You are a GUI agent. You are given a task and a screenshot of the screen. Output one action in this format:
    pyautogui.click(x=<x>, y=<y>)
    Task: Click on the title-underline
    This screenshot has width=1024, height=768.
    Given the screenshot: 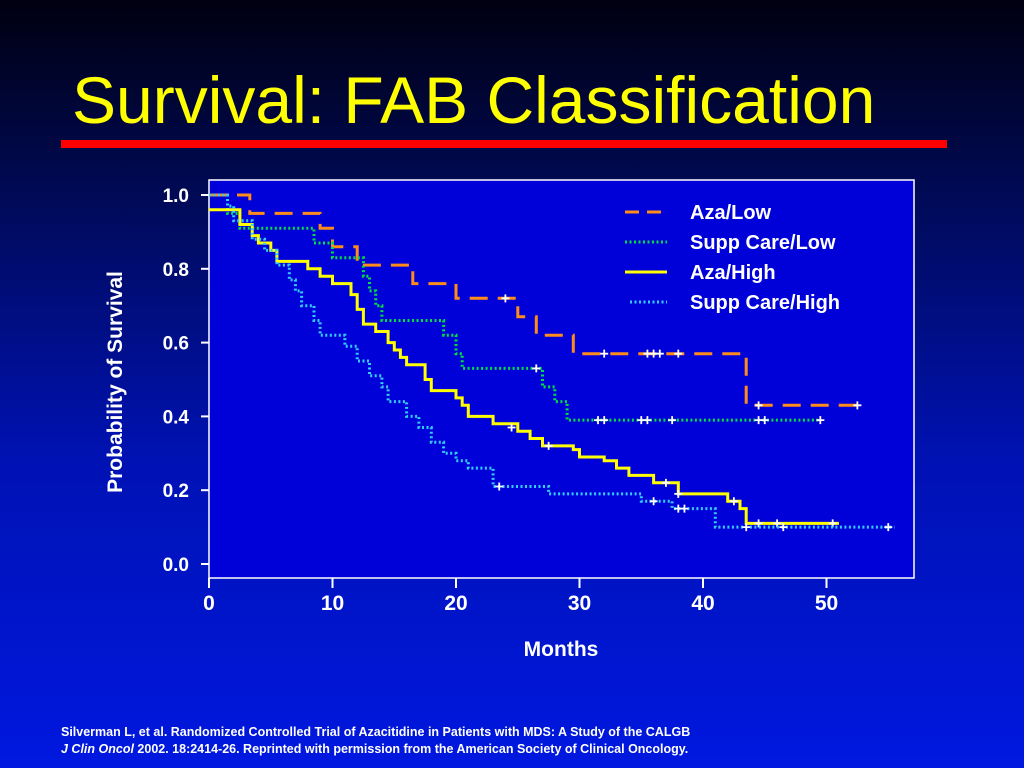 What is the action you would take?
    pyautogui.click(x=504, y=144)
    